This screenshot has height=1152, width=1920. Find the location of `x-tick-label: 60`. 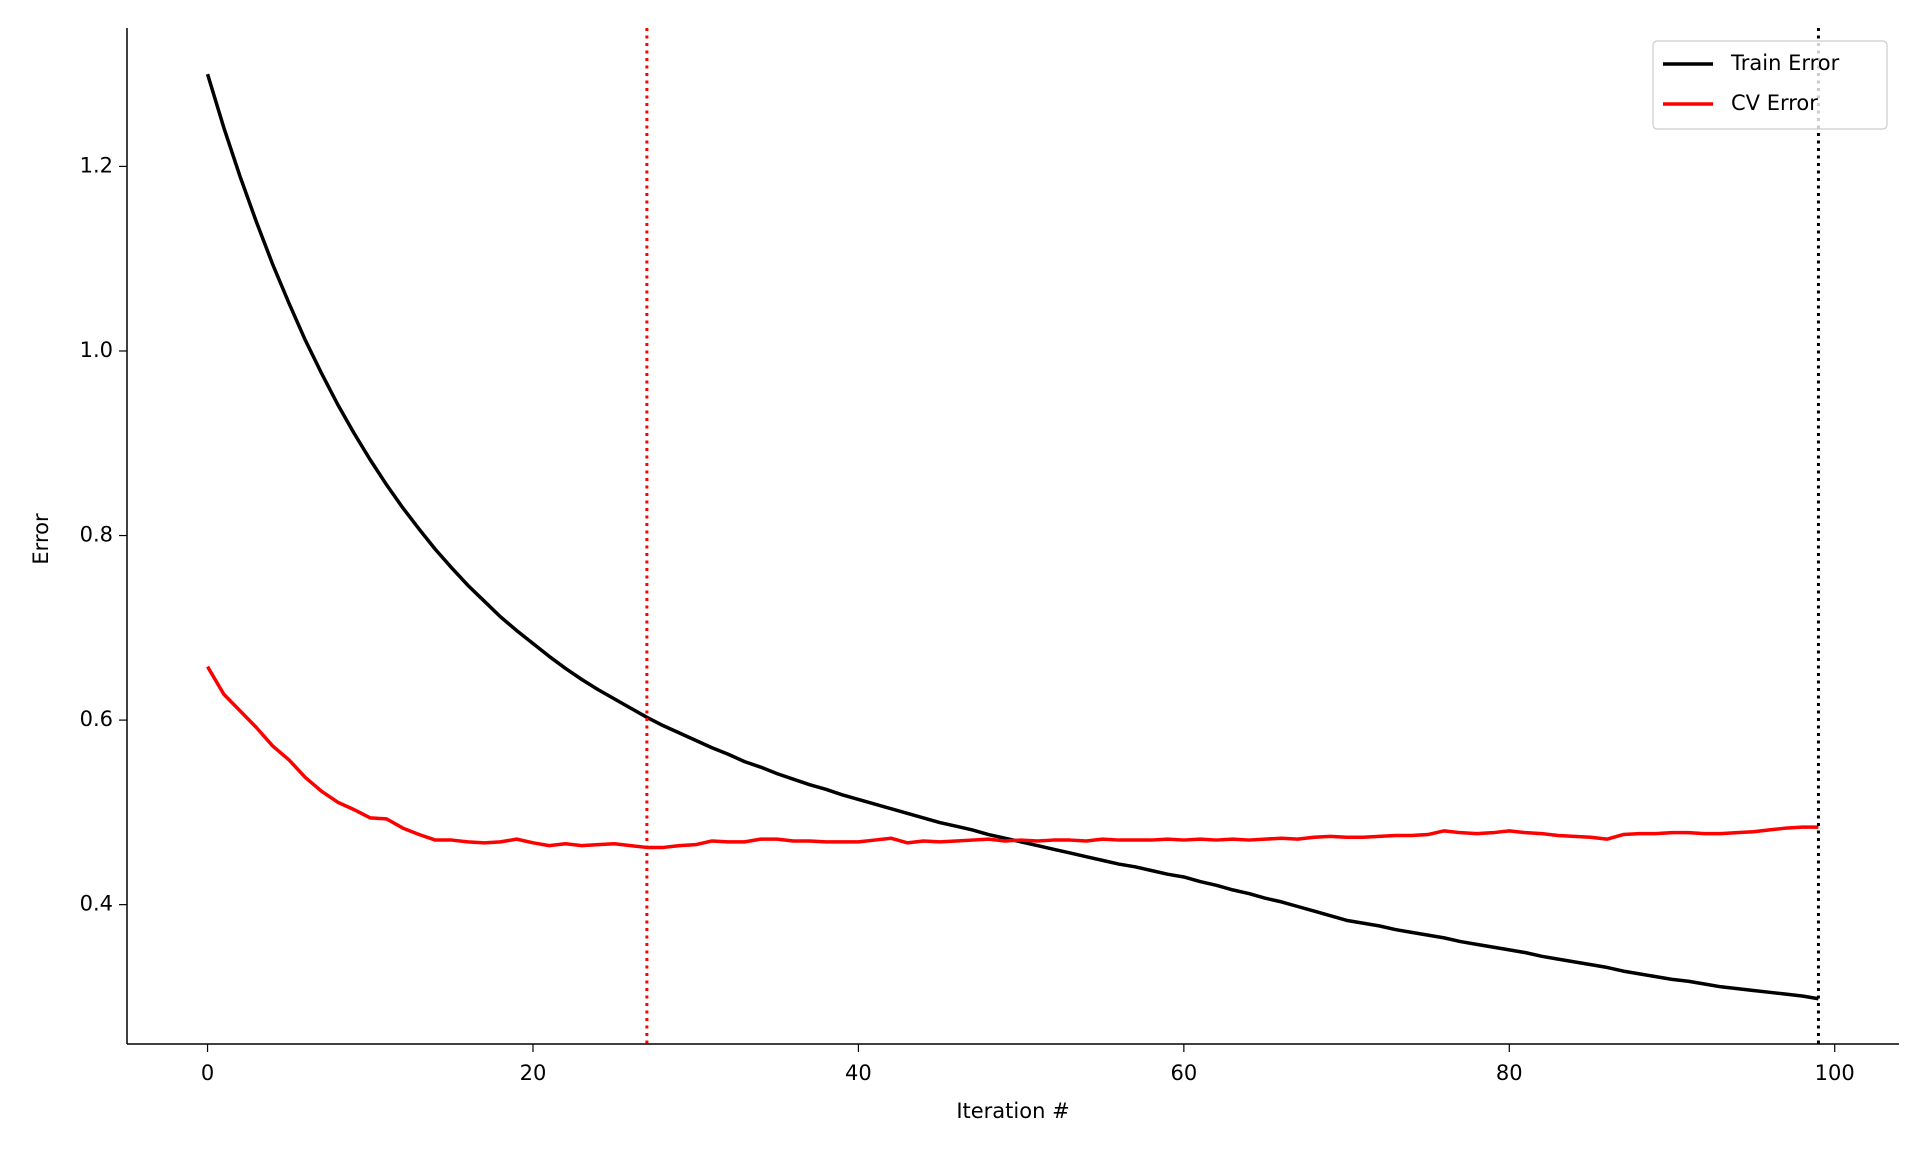

x-tick-label: 60 is located at coordinates (1183, 1073).